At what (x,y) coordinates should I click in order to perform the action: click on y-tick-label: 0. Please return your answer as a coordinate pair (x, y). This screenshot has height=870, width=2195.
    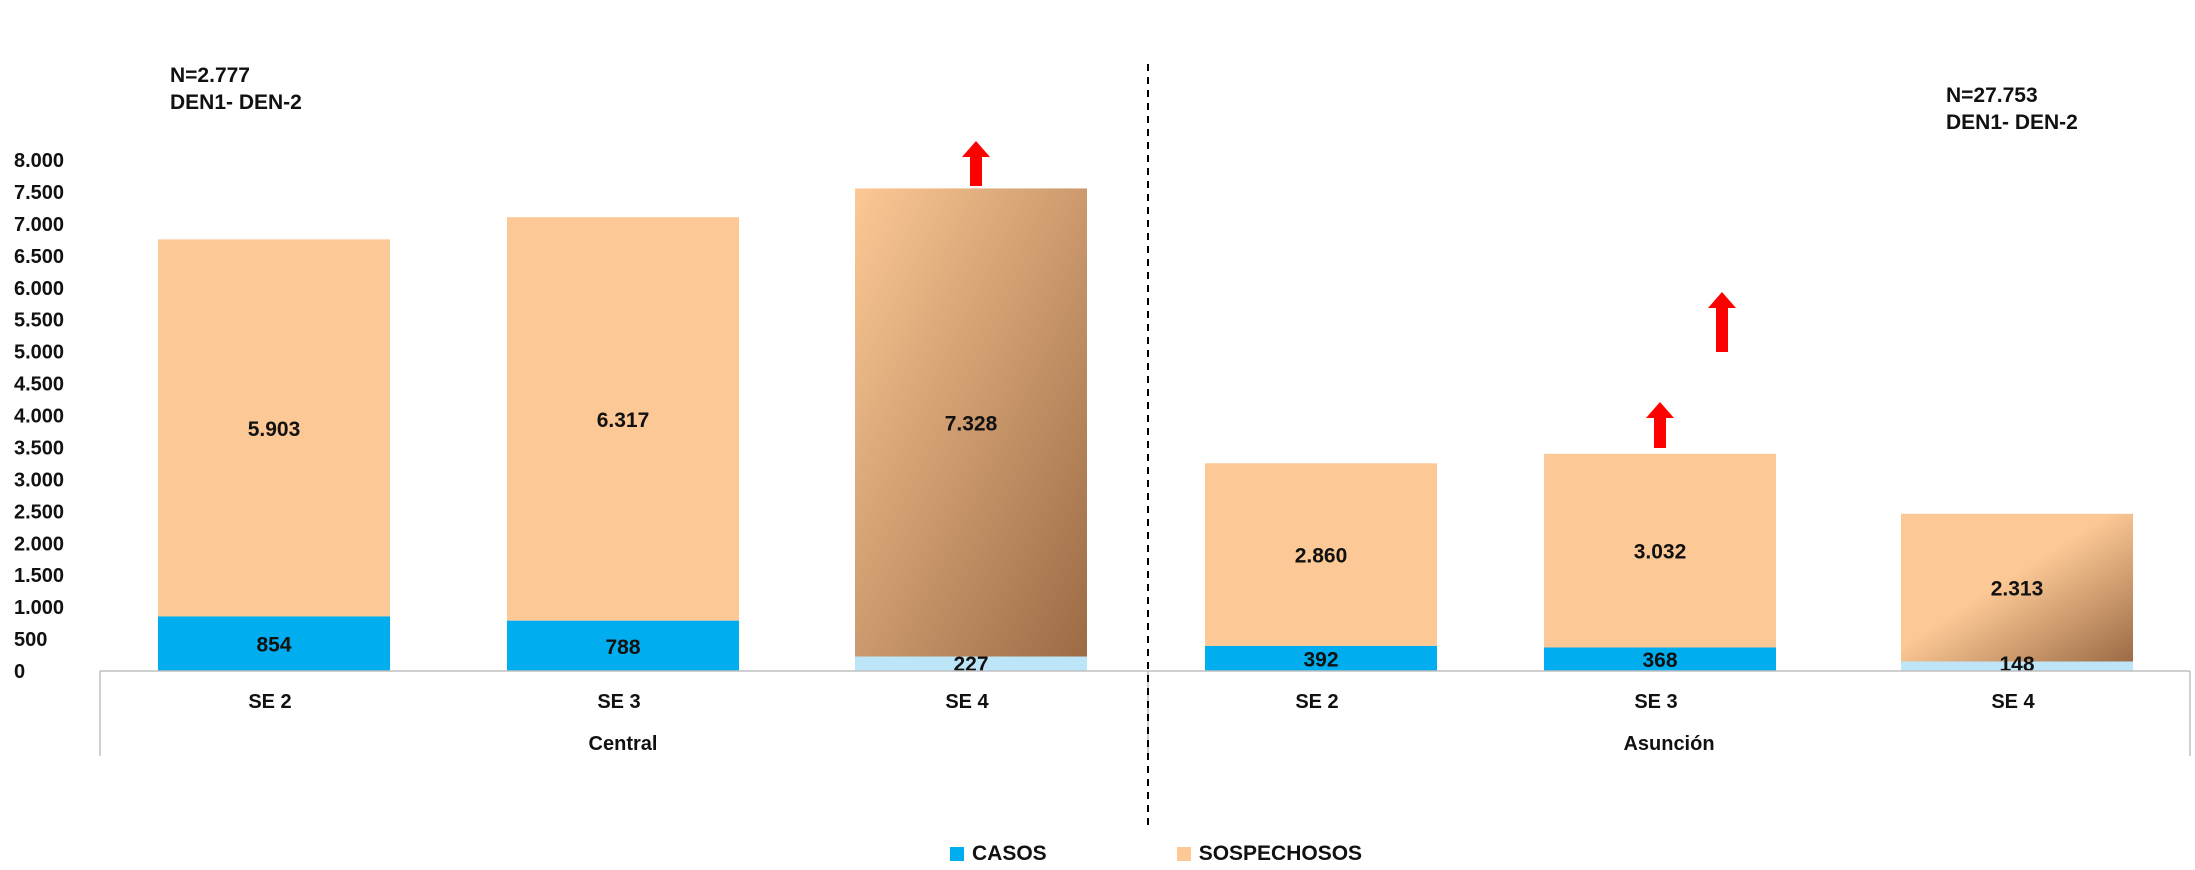
    Looking at the image, I should click on (19, 672).